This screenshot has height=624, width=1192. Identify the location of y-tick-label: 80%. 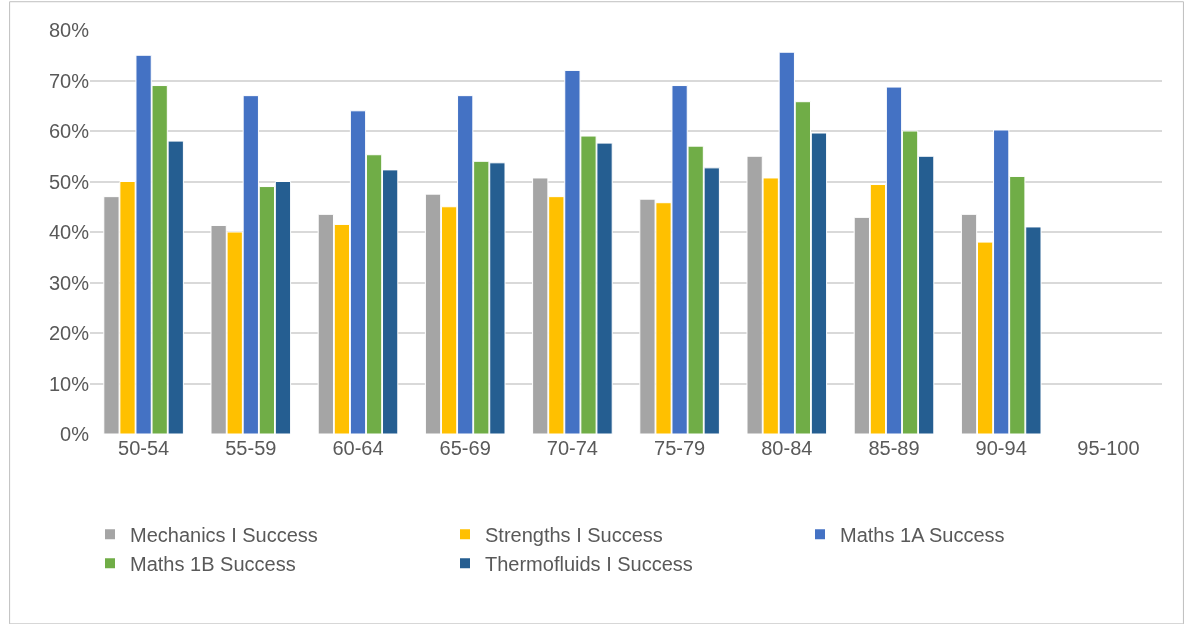
(69, 30).